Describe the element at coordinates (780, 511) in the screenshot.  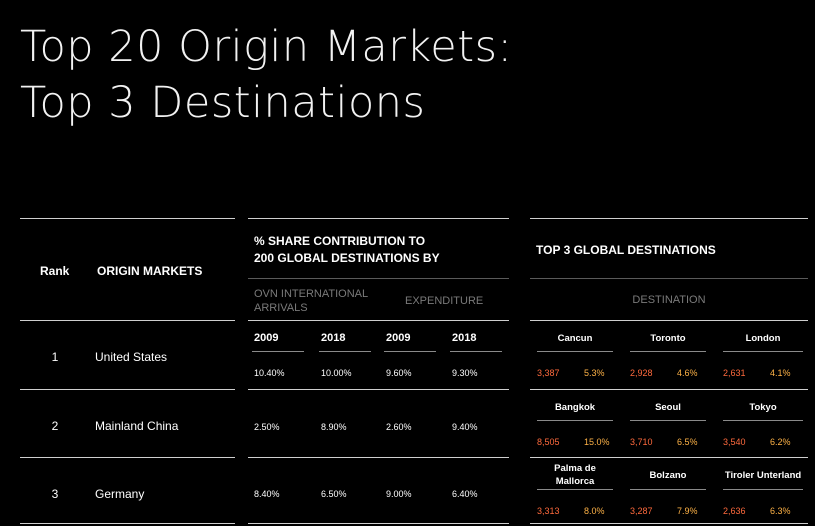
I see `row-3-dest-3-share: 6.3%` at that location.